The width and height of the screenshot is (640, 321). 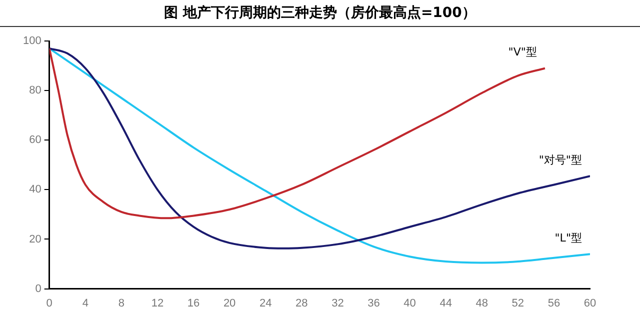 What do you see at coordinates (35, 239) in the screenshot?
I see `y-tick-label: 20` at bounding box center [35, 239].